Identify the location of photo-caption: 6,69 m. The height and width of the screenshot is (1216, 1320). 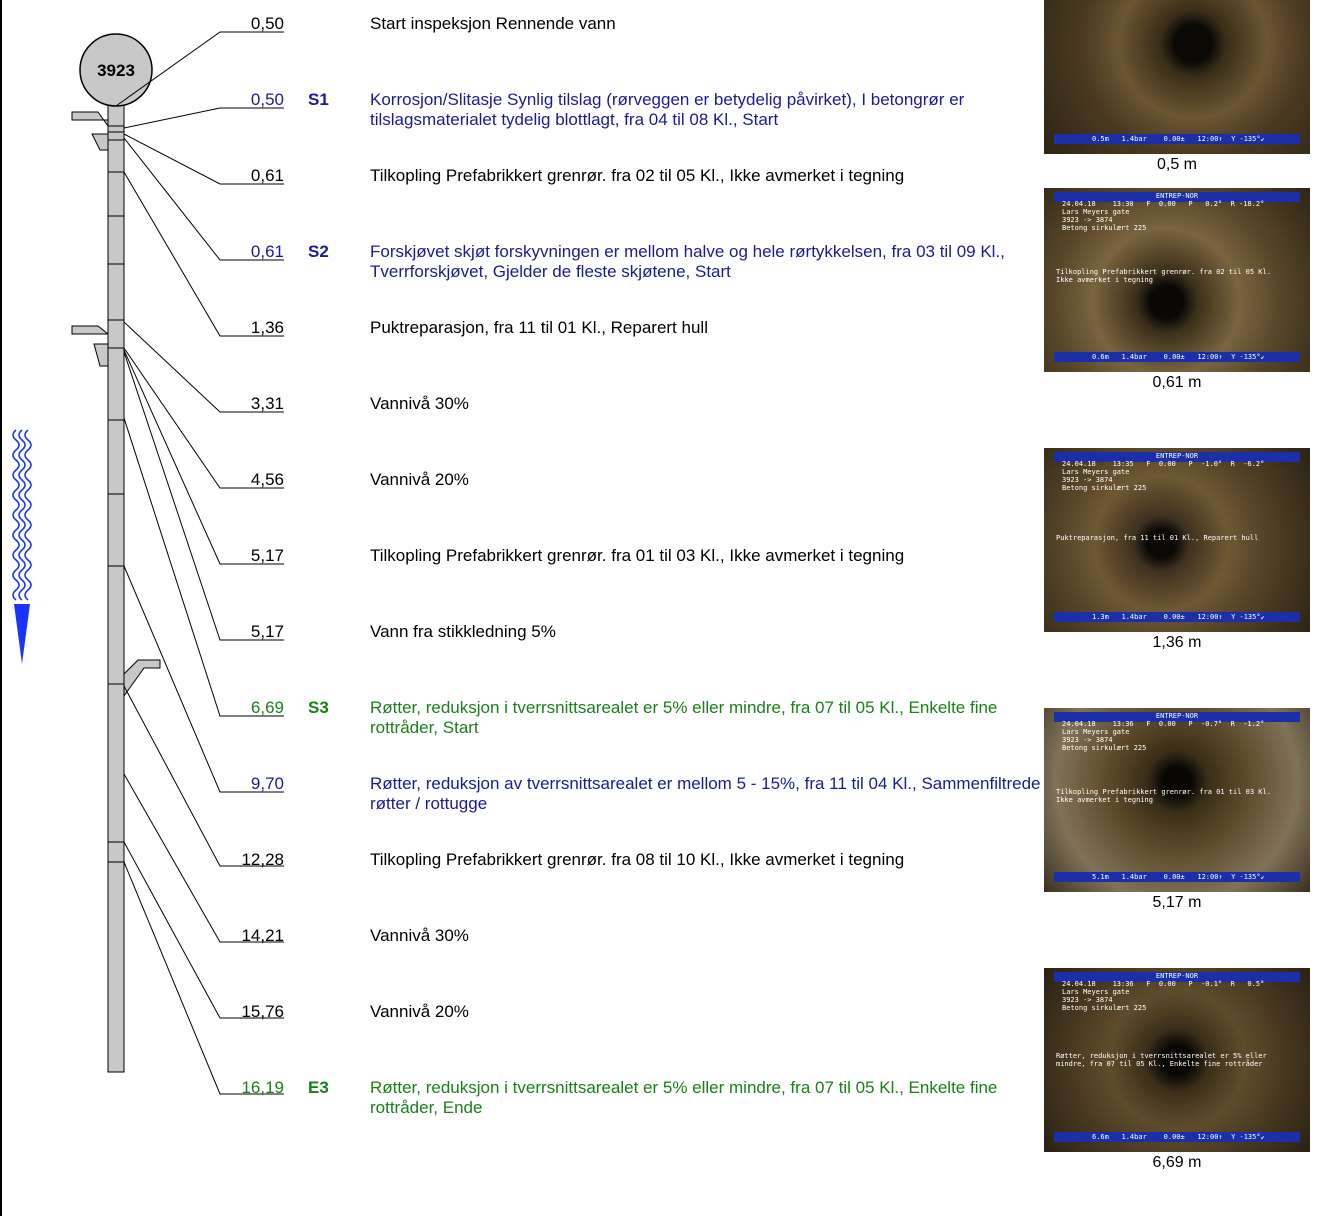
(1177, 1162).